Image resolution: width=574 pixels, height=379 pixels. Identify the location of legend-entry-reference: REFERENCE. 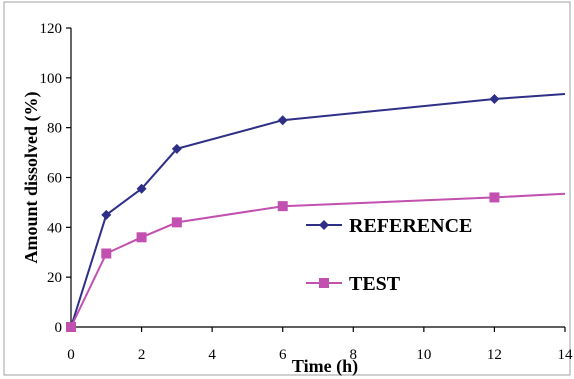
(389, 226).